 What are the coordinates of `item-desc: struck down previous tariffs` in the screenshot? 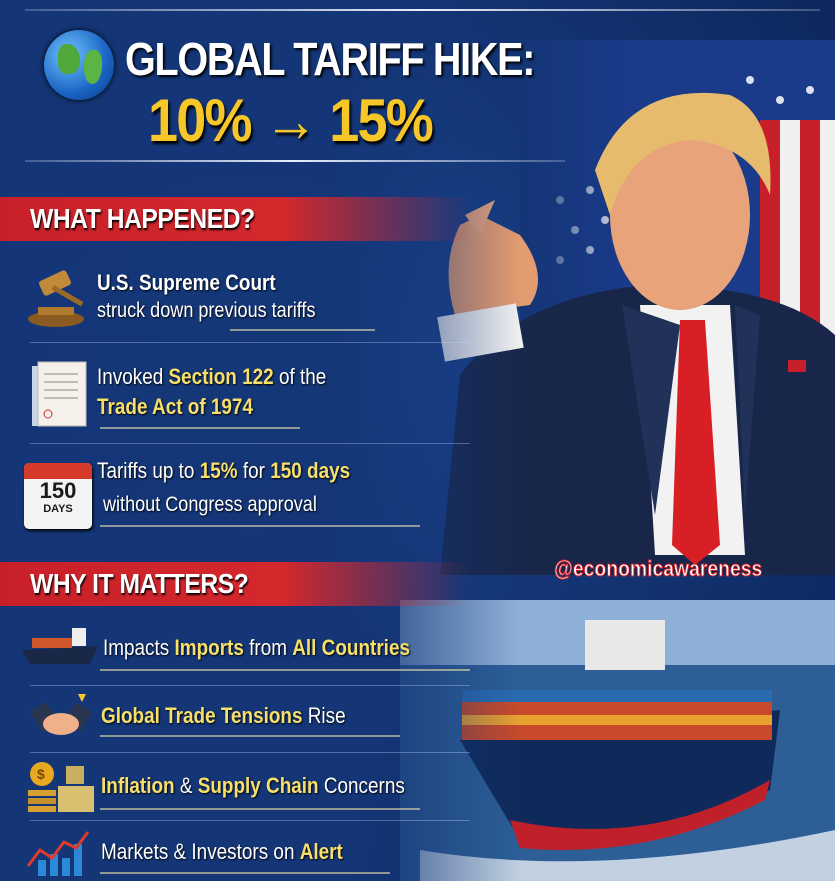 It's located at (206, 310).